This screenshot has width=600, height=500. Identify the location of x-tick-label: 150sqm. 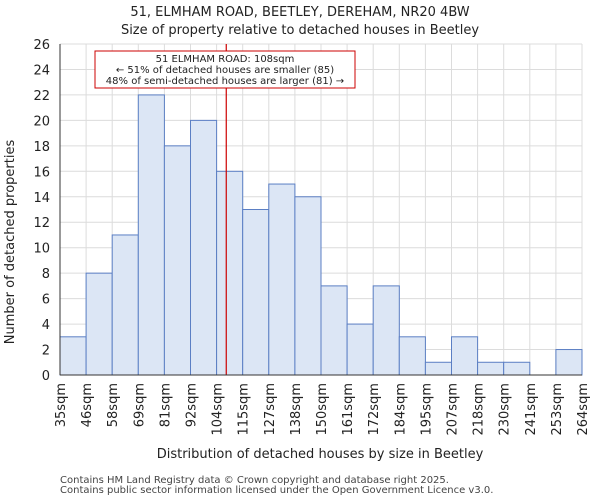
(322, 409).